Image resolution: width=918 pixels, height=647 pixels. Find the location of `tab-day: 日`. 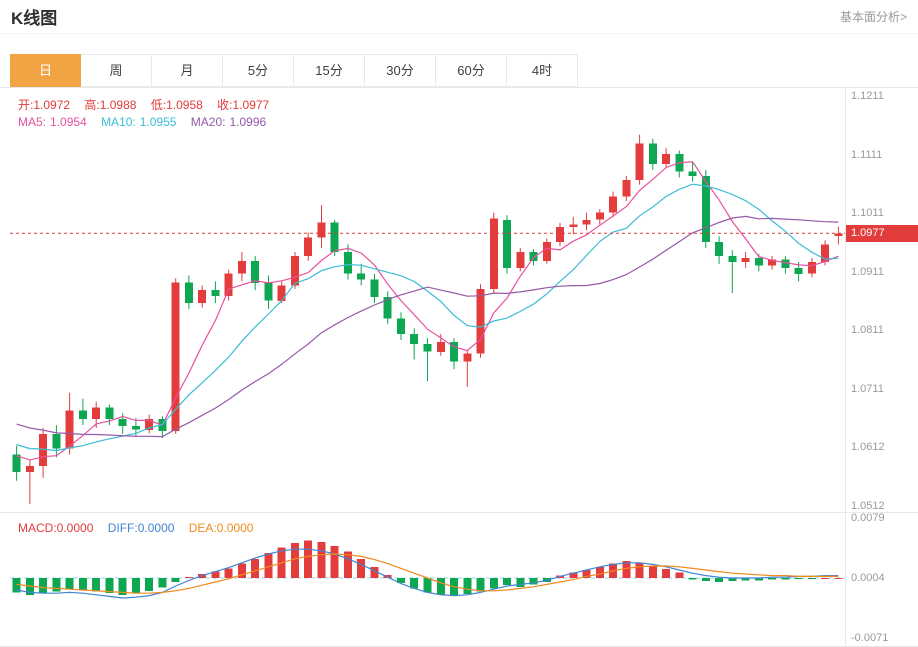

tab-day: 日 is located at coordinates (45, 70).